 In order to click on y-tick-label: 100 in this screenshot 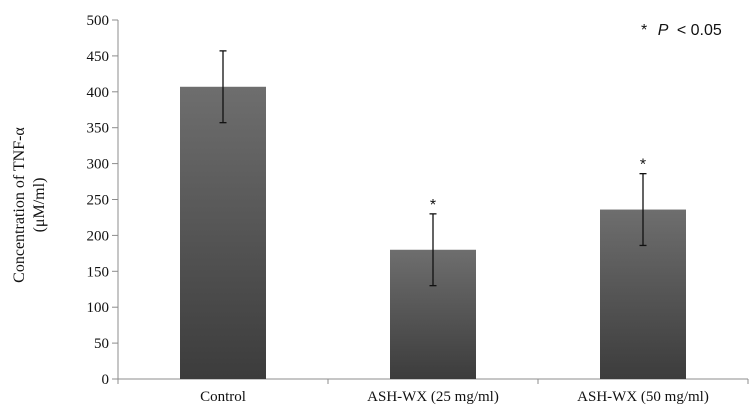, I will do `click(98, 308)`.